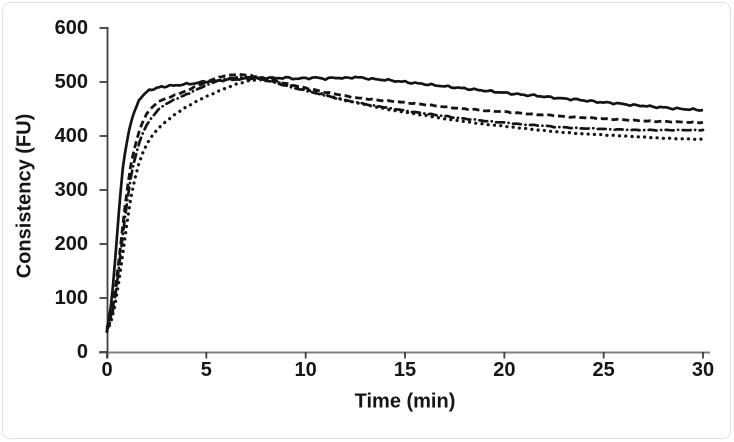  What do you see at coordinates (405, 401) in the screenshot?
I see `x-axis-title: Time (min)` at bounding box center [405, 401].